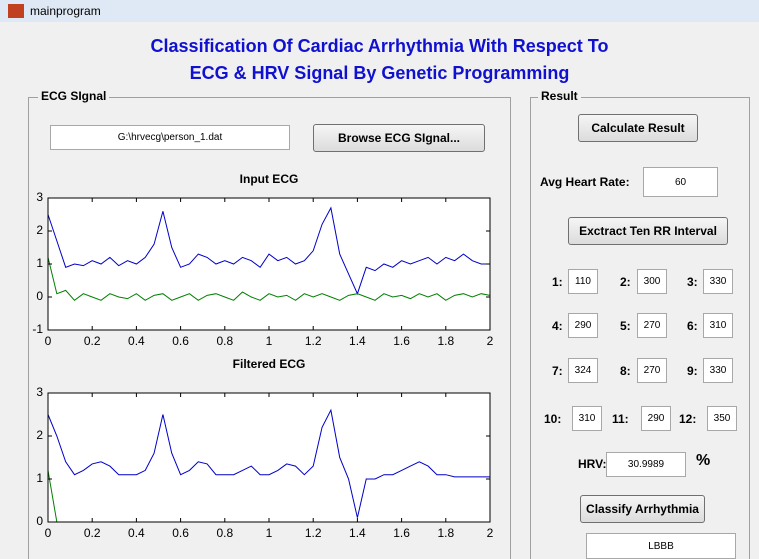  Describe the element at coordinates (379, 11) in the screenshot. I see `title-bar: mainprogram` at that location.